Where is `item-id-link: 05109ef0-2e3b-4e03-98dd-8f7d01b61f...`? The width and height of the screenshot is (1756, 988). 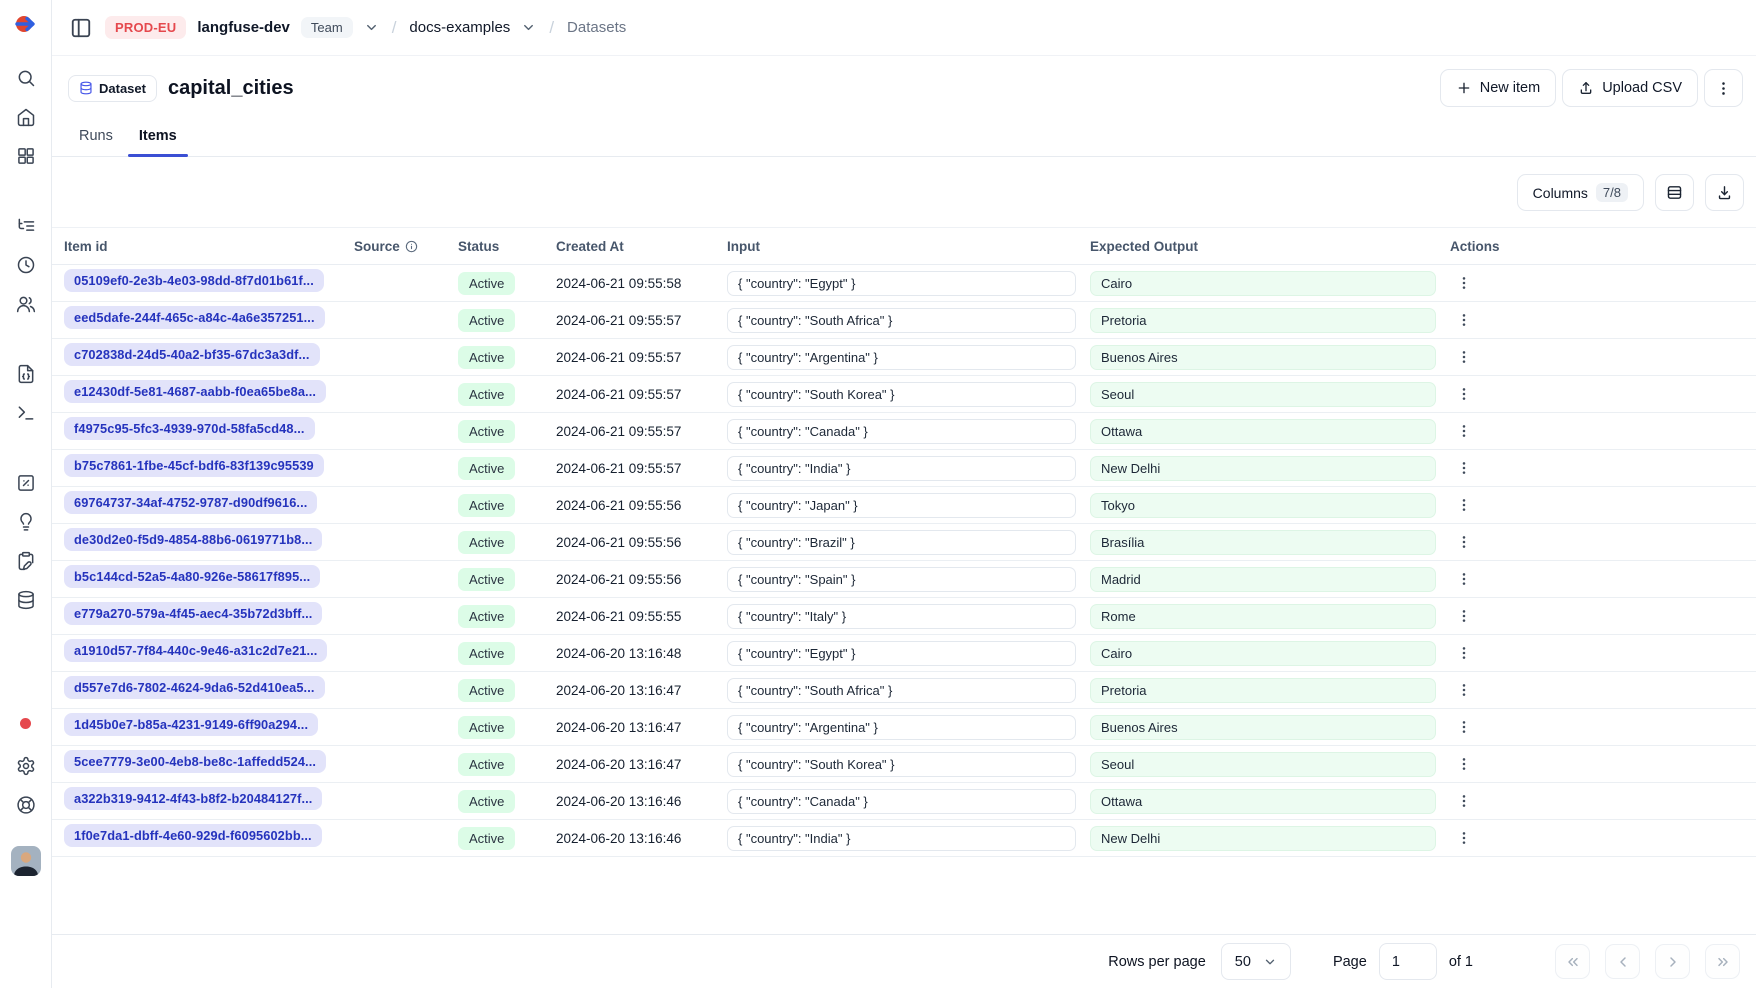 item-id-link: 05109ef0-2e3b-4e03-98dd-8f7d01b61f... is located at coordinates (194, 280).